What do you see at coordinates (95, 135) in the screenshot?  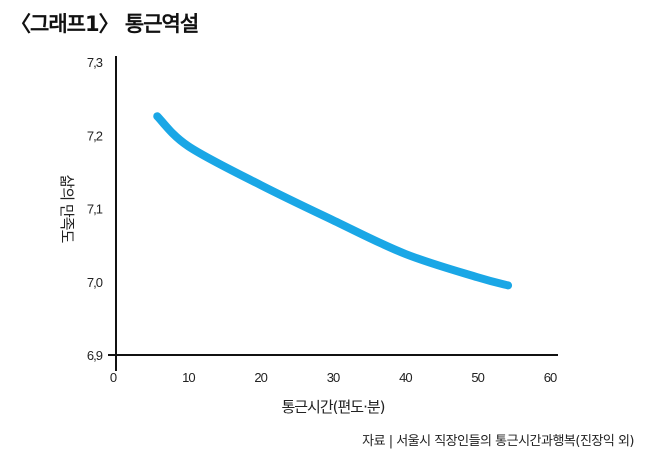 I see `y-tick-label: 7,2` at bounding box center [95, 135].